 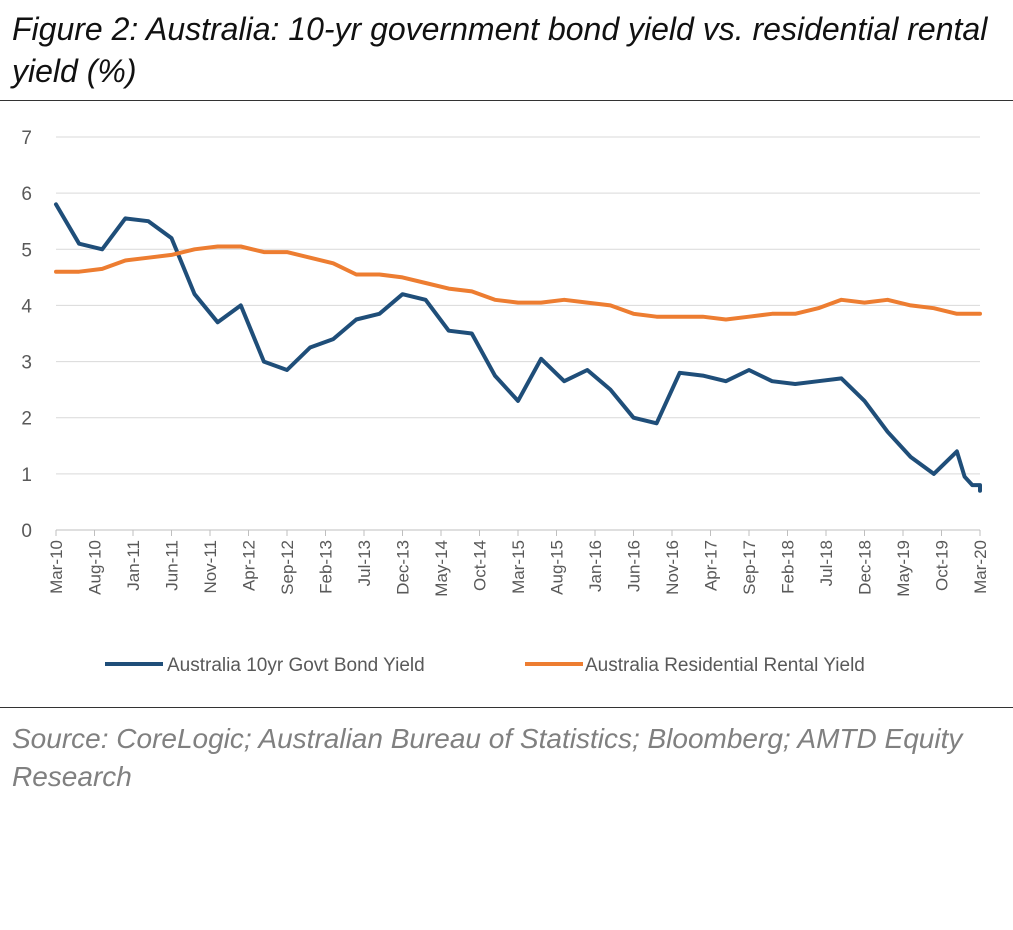 I want to click on x-tick-label: Mar-20, so click(x=980, y=567).